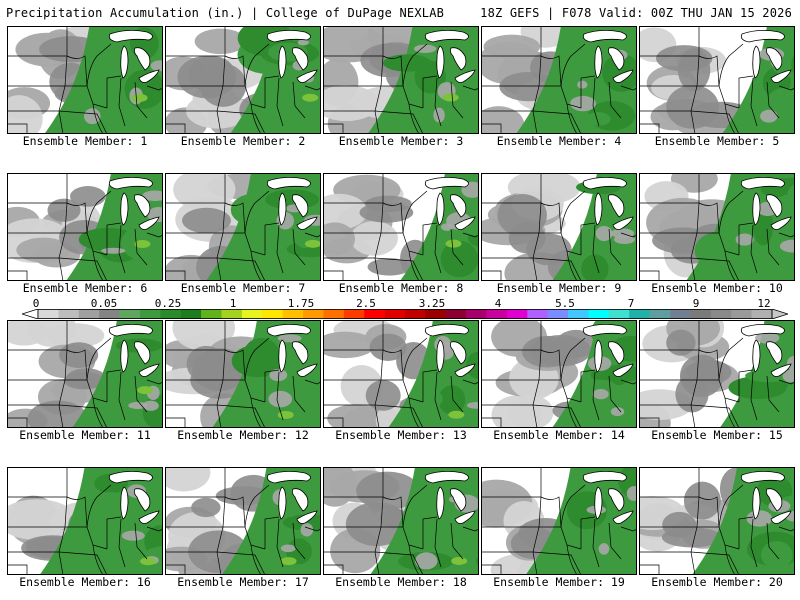 This screenshot has height=600, width=800. What do you see at coordinates (717, 435) in the screenshot?
I see `ensemble-member-caption: Ensemble Member: 15` at bounding box center [717, 435].